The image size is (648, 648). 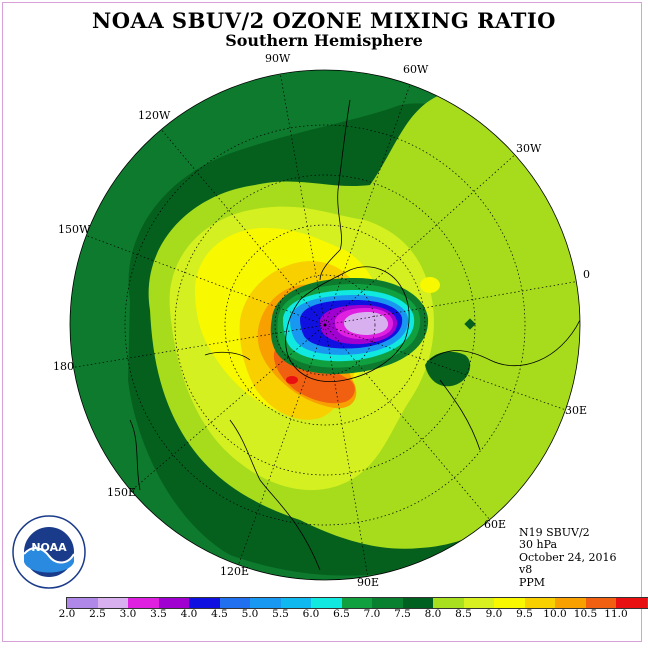 I want to click on lon-label-90e: 90E, so click(x=368, y=582).